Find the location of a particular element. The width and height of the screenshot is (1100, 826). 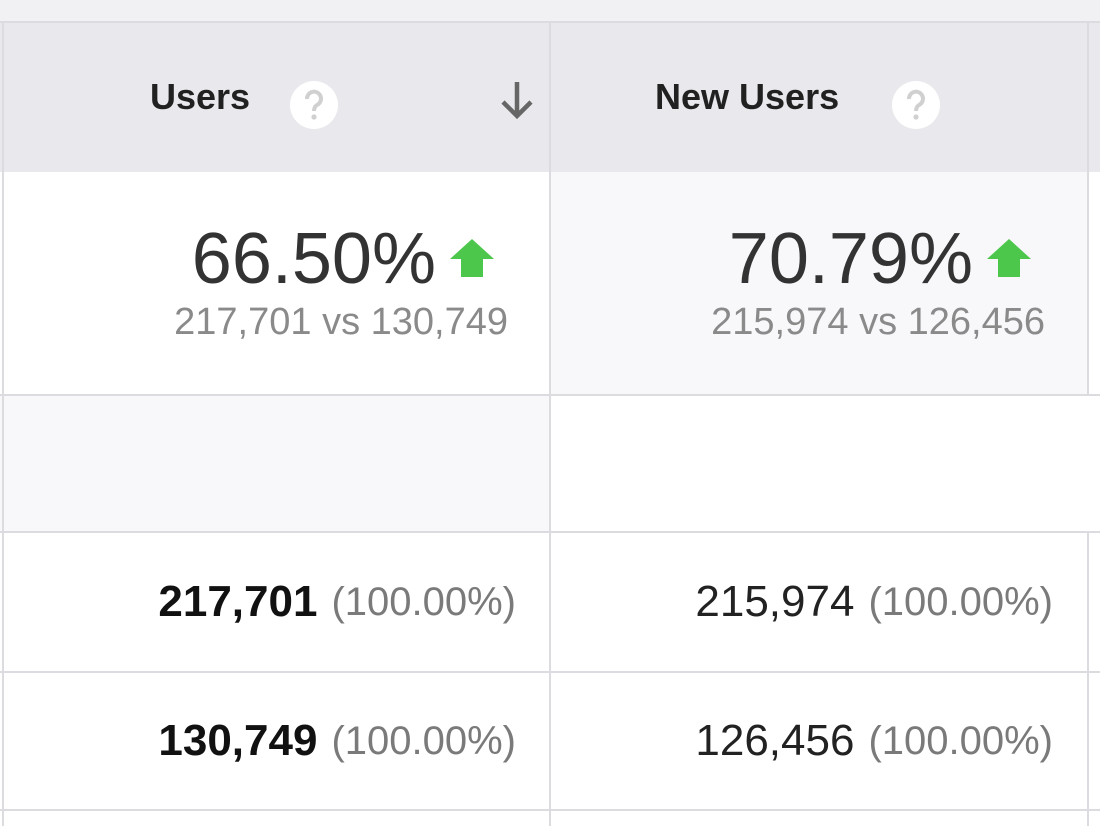

summary-cell: 70.79% 215,974 vs 126,456 is located at coordinates (797, 283).